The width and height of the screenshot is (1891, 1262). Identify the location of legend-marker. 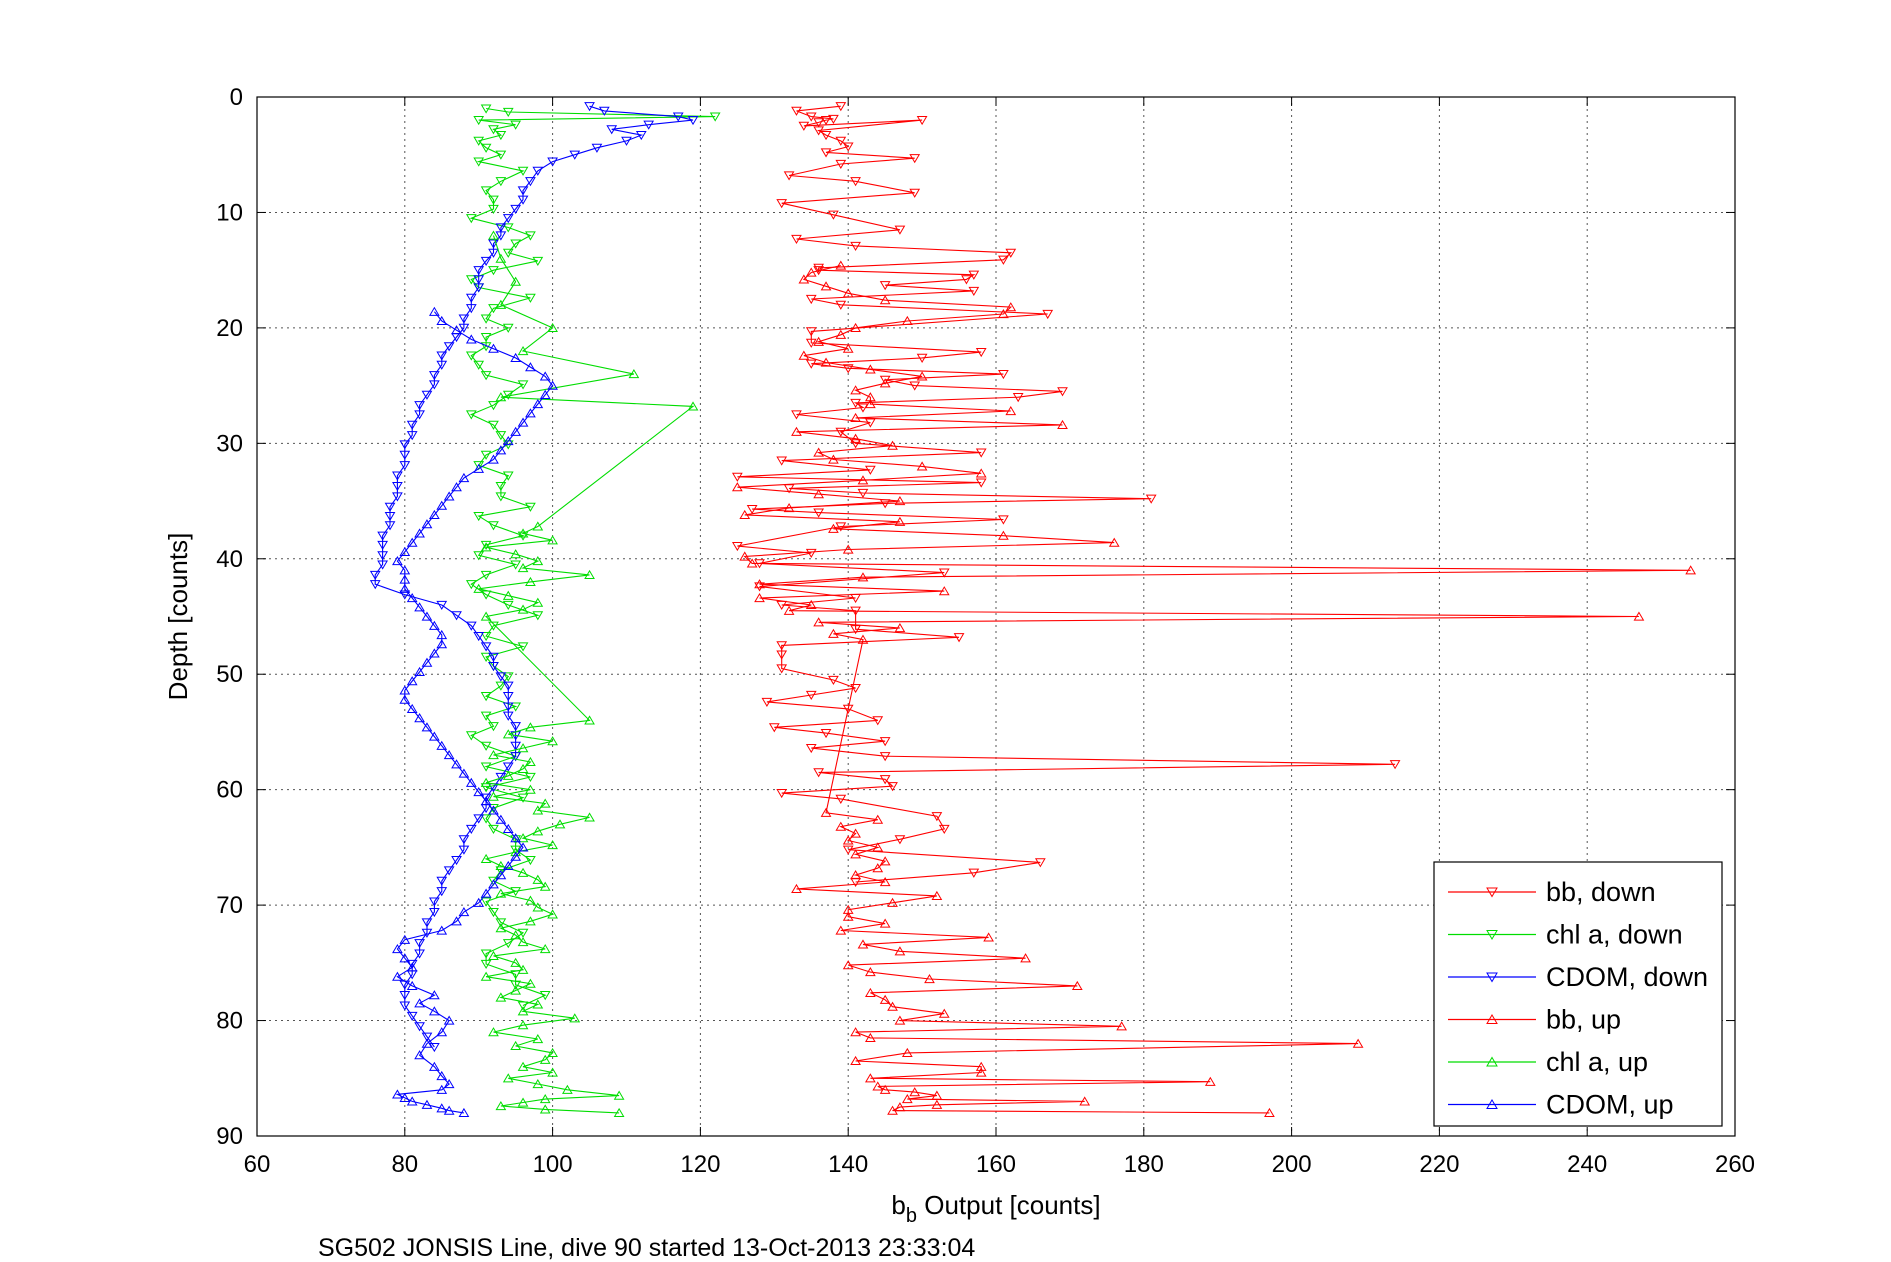
(1492, 977).